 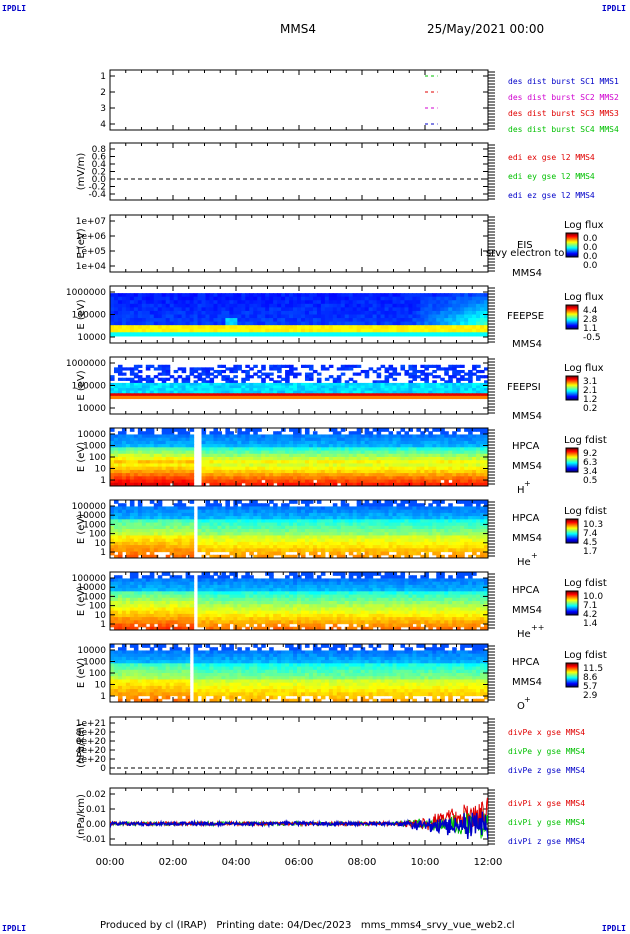 What do you see at coordinates (81, 385) in the screenshot?
I see `y-axis-label: E (eV)` at bounding box center [81, 385].